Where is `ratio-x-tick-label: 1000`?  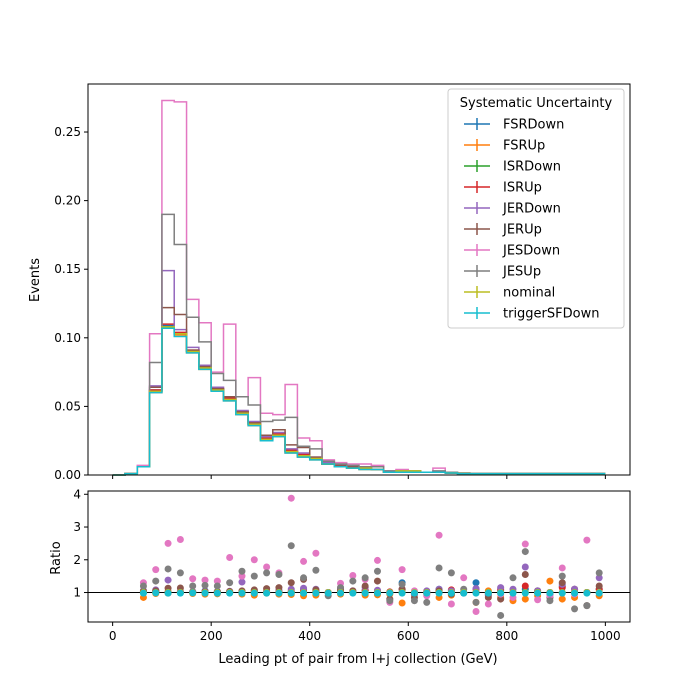
ratio-x-tick-label: 1000 is located at coordinates (605, 636).